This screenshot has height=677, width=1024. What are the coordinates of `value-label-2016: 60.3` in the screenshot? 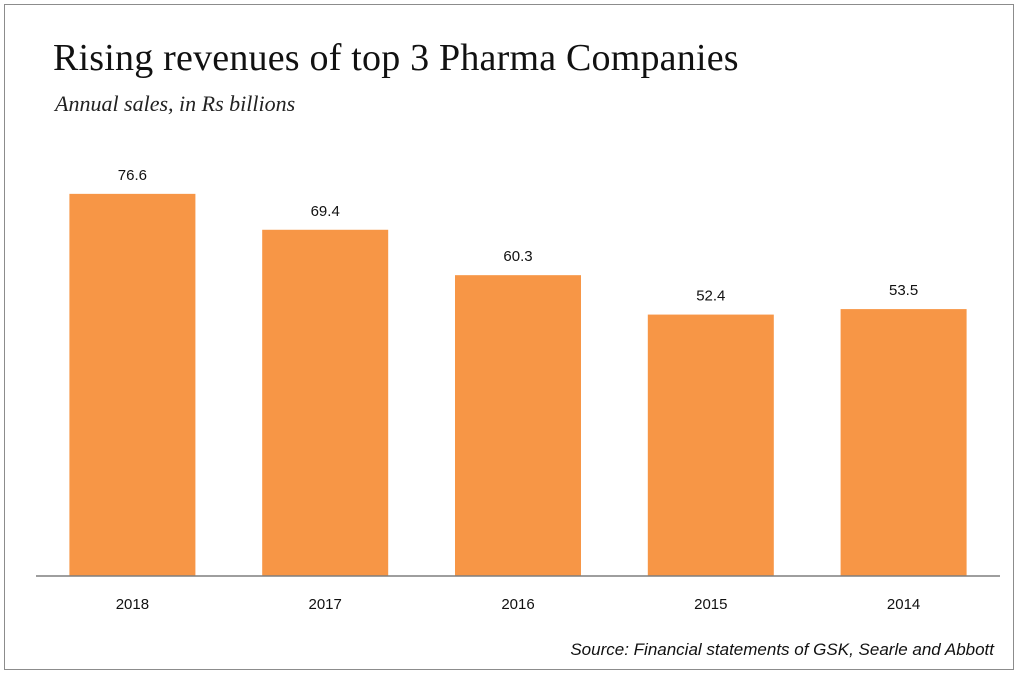 It's located at (517, 256).